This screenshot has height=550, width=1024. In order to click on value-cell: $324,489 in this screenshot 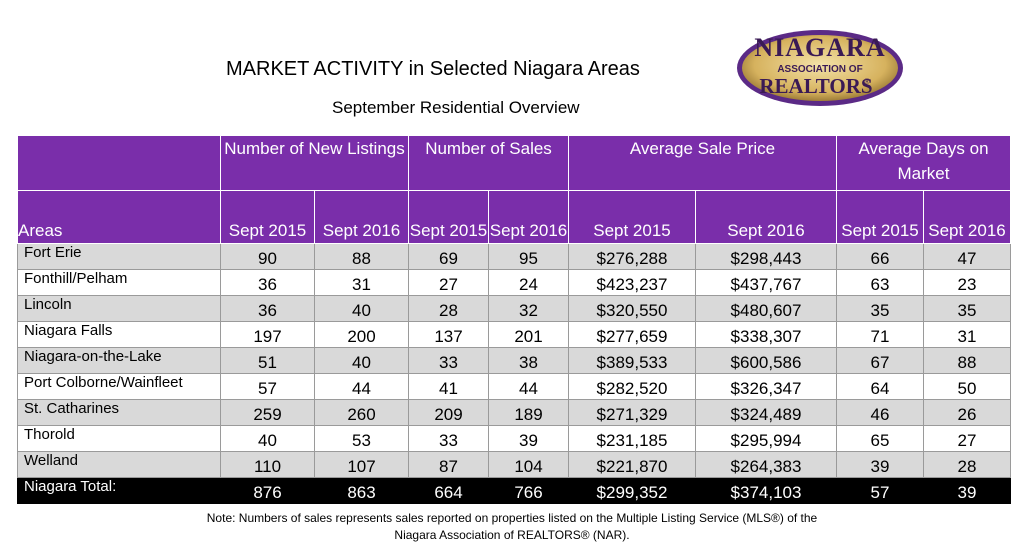, I will do `click(766, 412)`.